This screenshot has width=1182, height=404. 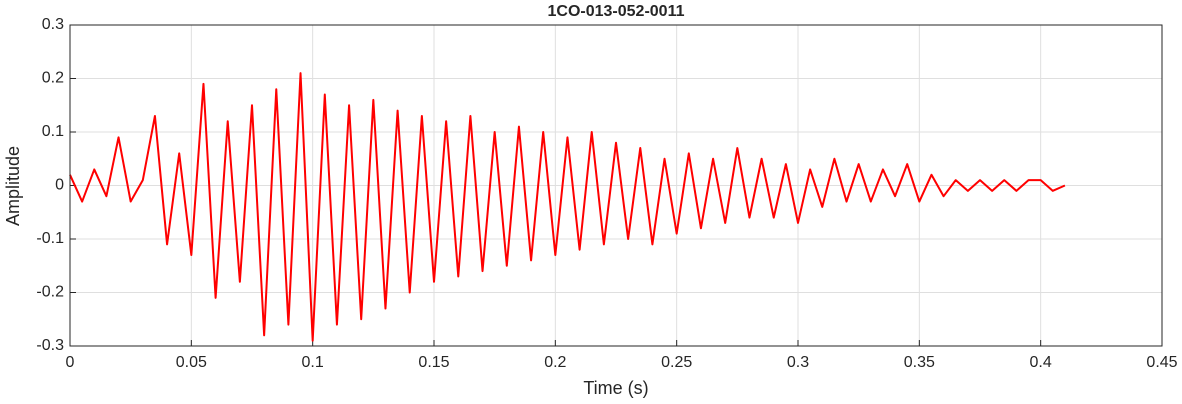 What do you see at coordinates (59, 185) in the screenshot?
I see `y-tick-label: 0` at bounding box center [59, 185].